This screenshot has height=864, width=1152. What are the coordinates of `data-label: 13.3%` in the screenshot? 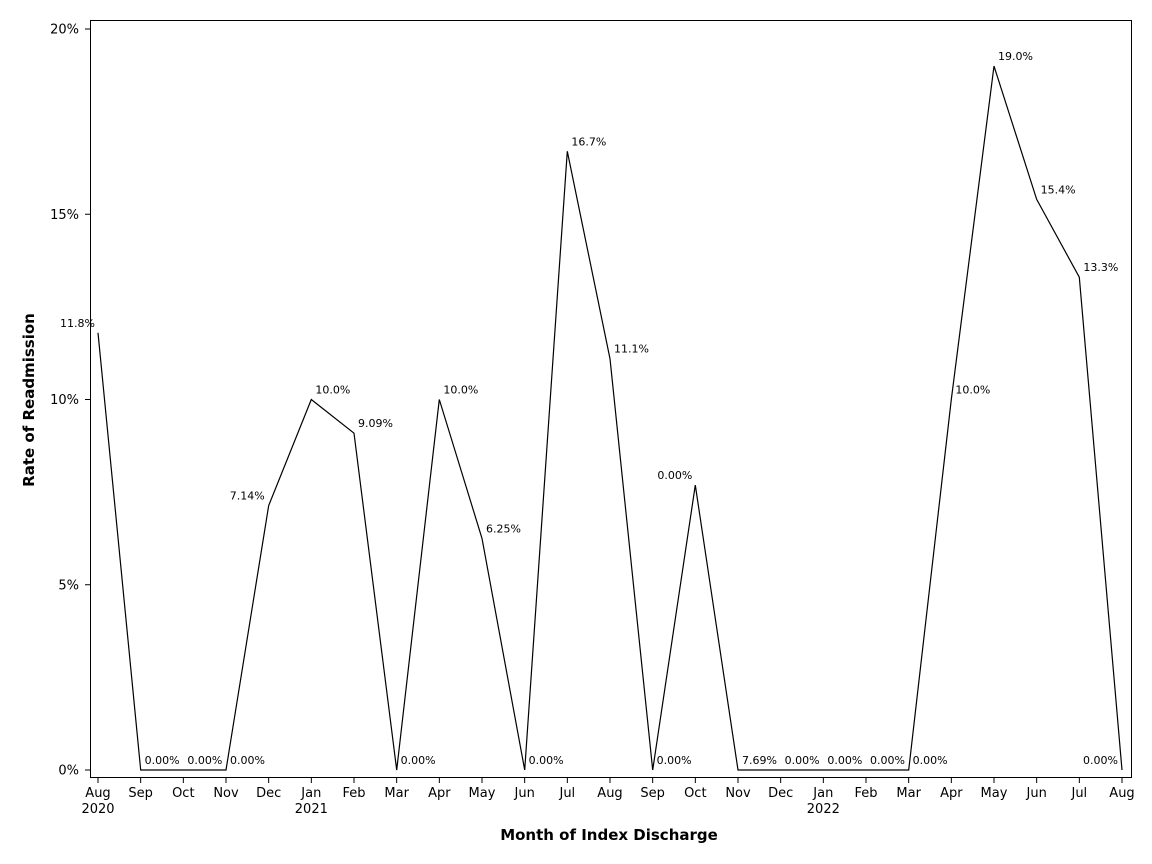 It's located at (1100, 267).